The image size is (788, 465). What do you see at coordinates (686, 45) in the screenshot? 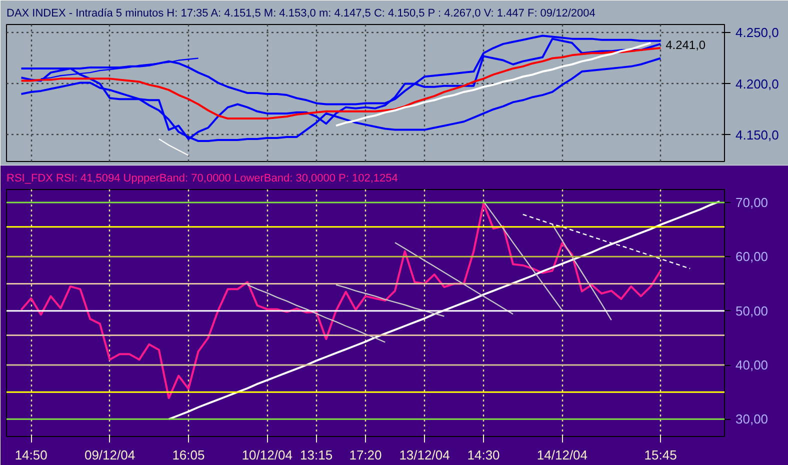
I see `annotation: 4.241,0` at bounding box center [686, 45].